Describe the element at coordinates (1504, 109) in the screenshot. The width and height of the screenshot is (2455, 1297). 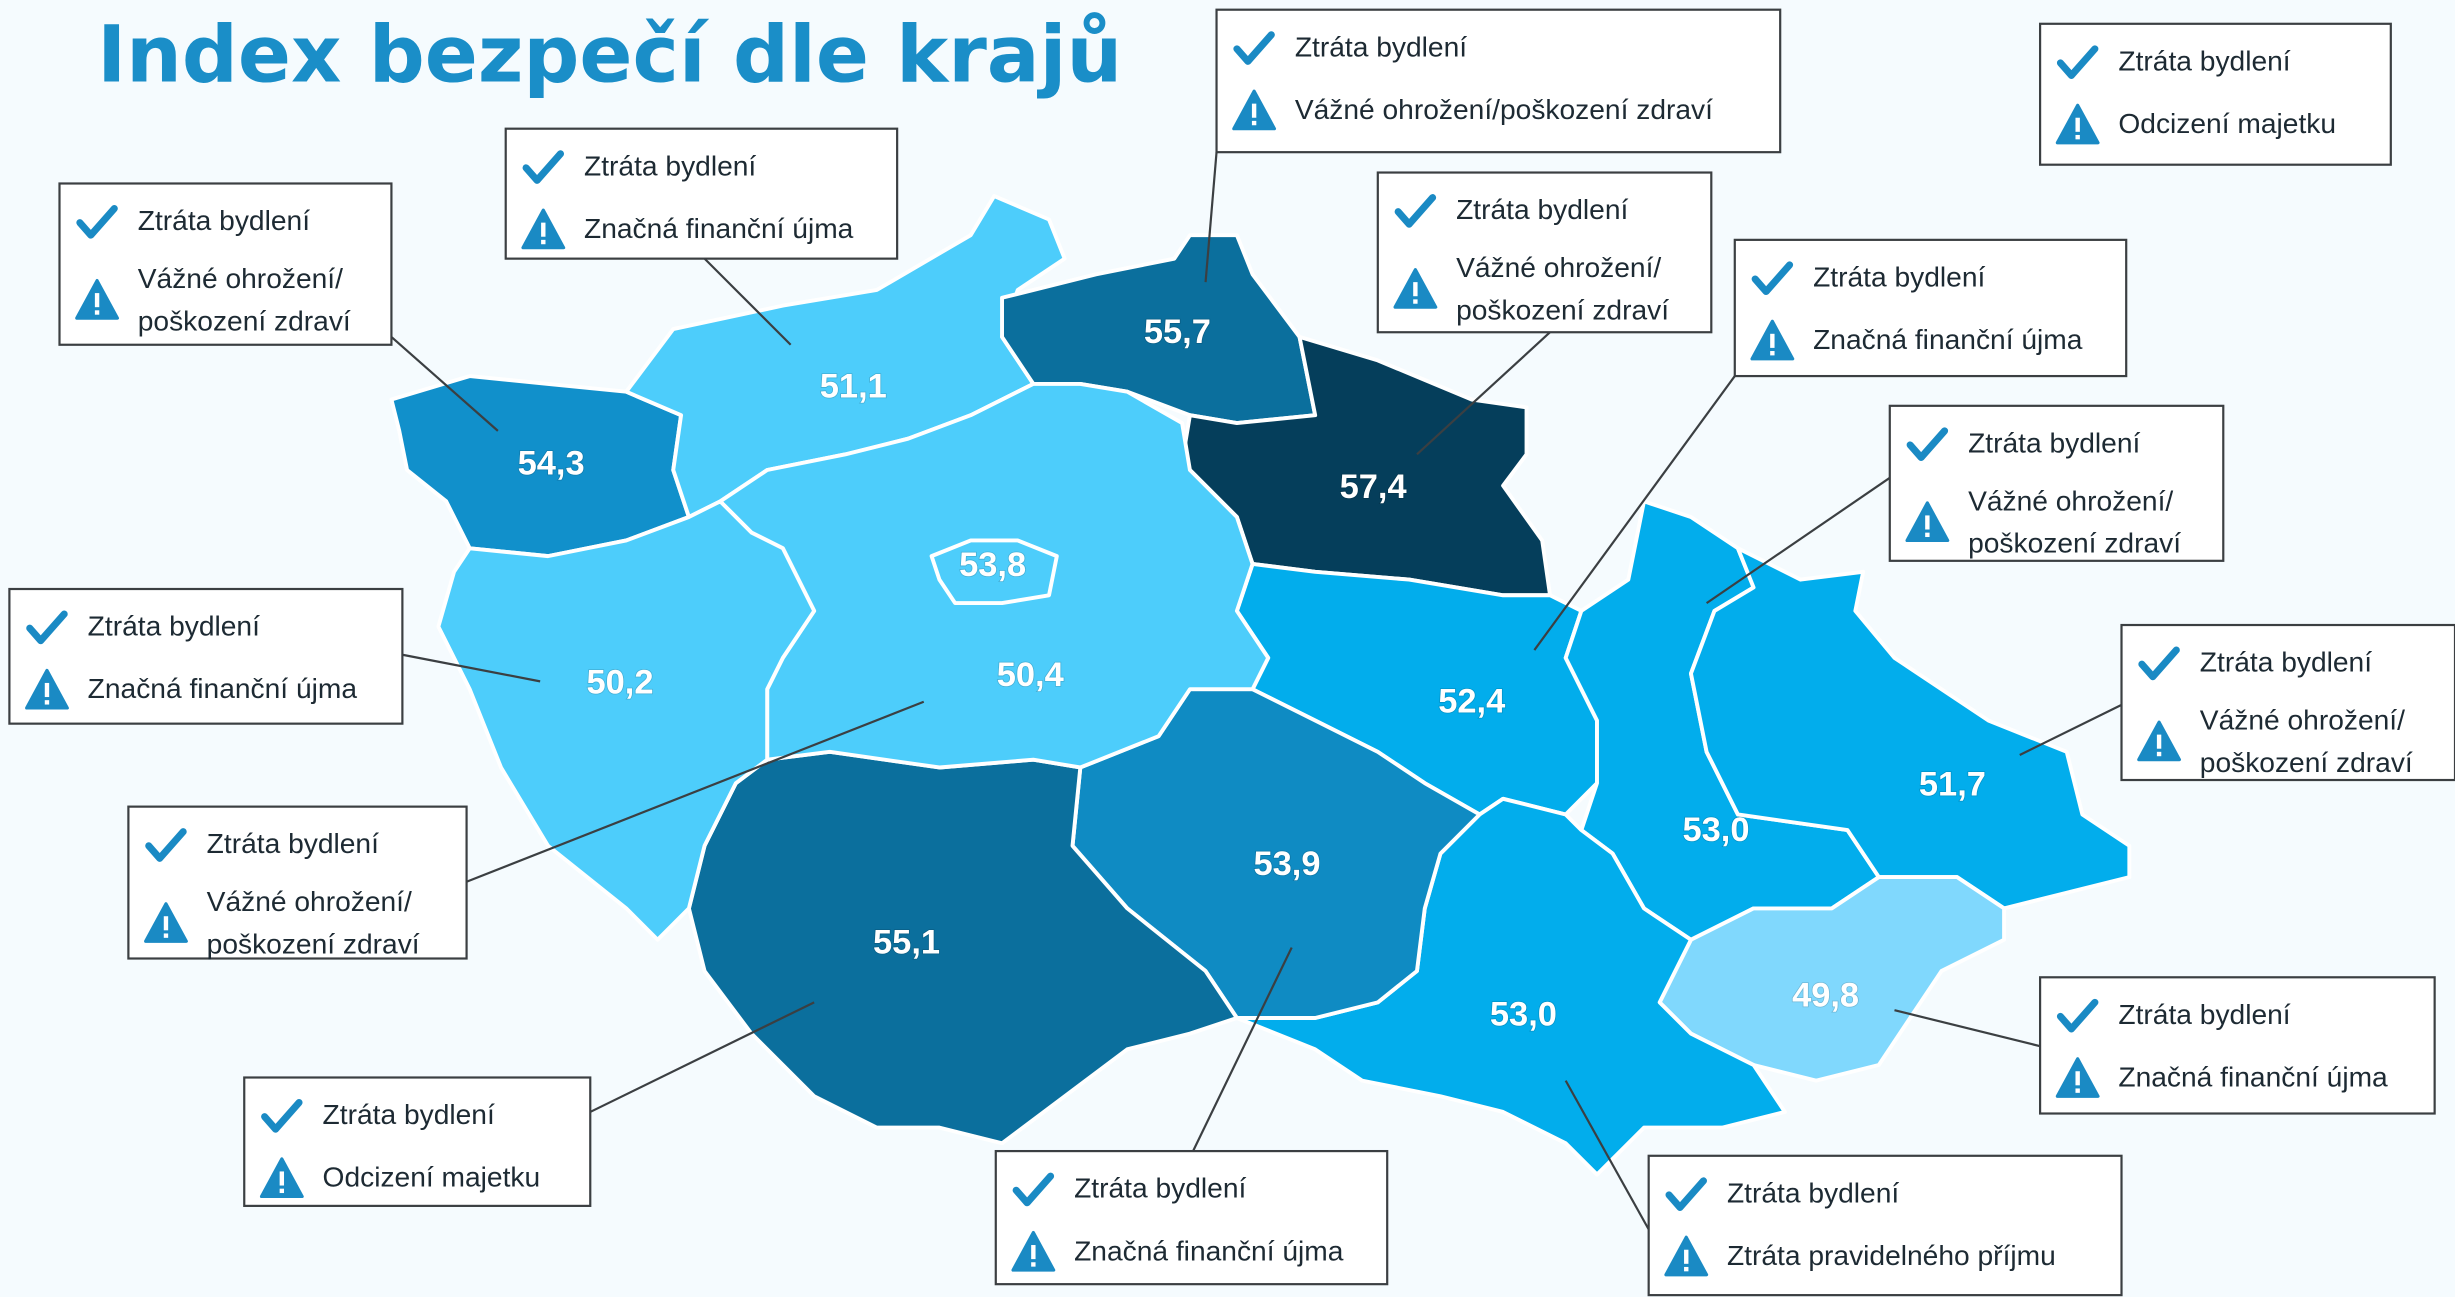
I see `callout-text: Vážné ohrožení/poškození zdraví` at that location.